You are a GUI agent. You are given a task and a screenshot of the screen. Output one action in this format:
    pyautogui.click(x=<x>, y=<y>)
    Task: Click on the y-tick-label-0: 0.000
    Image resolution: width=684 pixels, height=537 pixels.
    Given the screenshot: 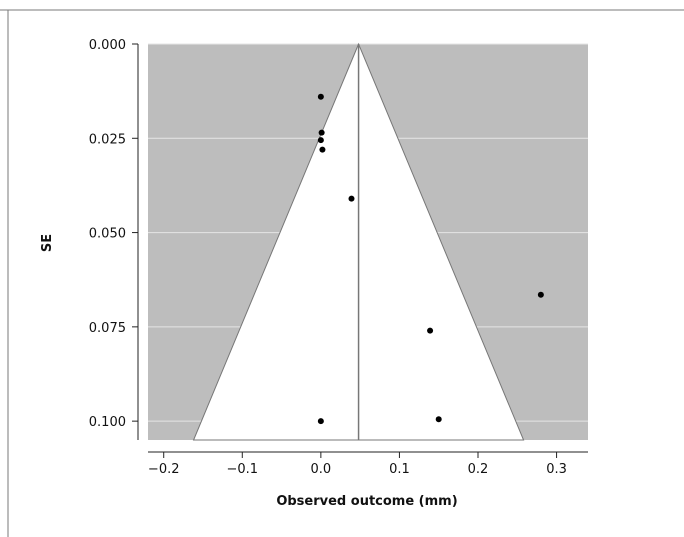 What is the action you would take?
    pyautogui.click(x=107, y=45)
    